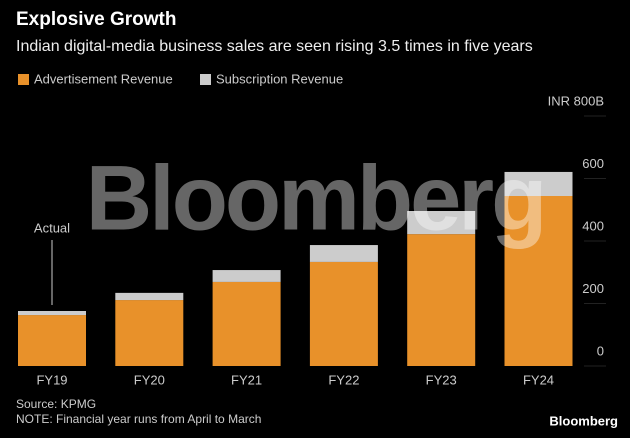  I want to click on x-tick-label: FY23, so click(441, 379).